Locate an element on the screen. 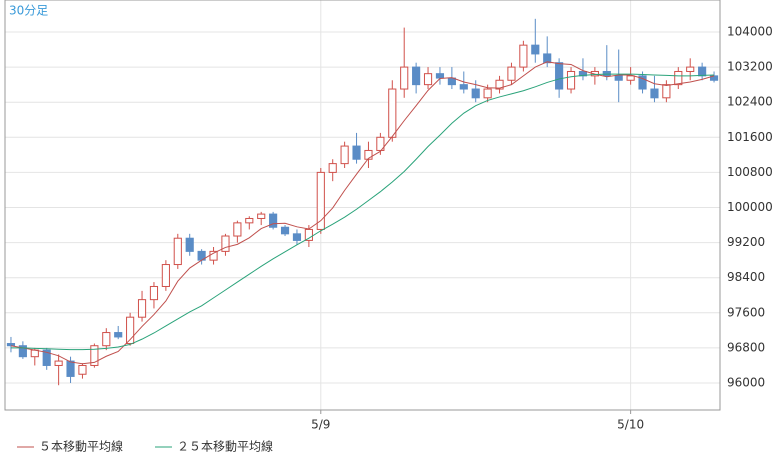 The image size is (784, 462). y-tick-label: 101600 is located at coordinates (750, 137).